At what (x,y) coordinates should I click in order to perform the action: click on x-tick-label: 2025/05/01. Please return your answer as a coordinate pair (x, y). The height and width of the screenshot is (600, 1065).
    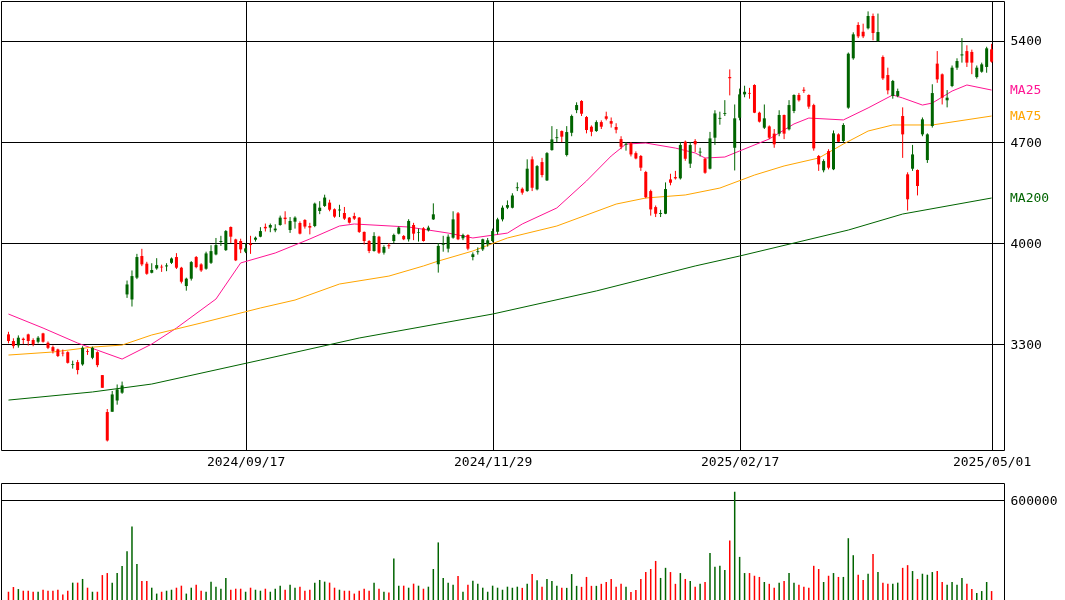
    Looking at the image, I should click on (992, 461).